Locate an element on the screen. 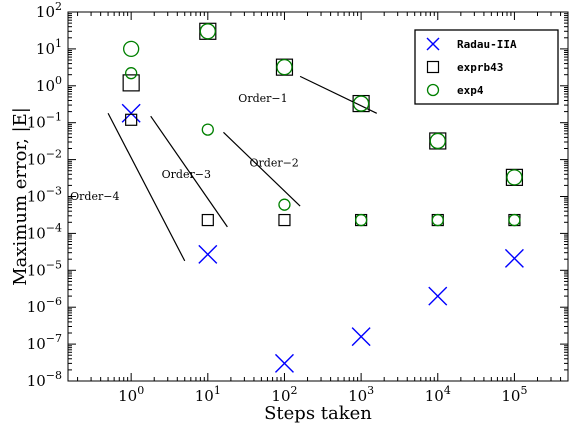 The width and height of the screenshot is (581, 436). reference-line-label: Order−4 is located at coordinates (94, 196).